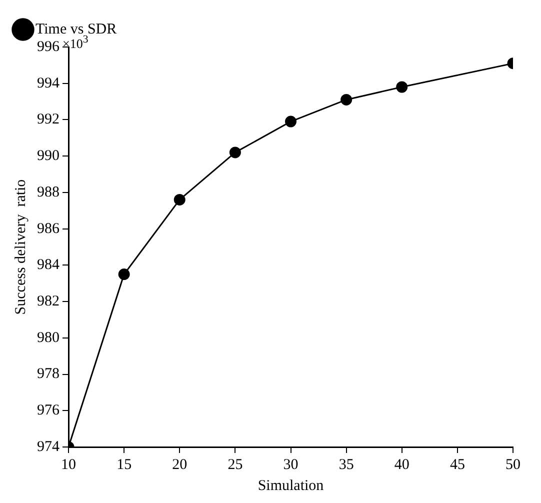  Describe the element at coordinates (346, 464) in the screenshot. I see `x-tick-label: 35` at that location.